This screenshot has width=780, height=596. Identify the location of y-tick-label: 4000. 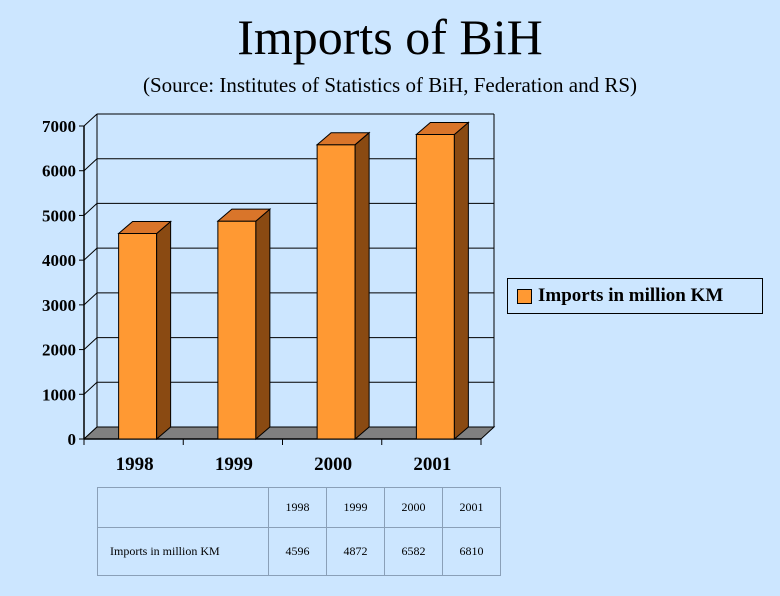
(59, 260).